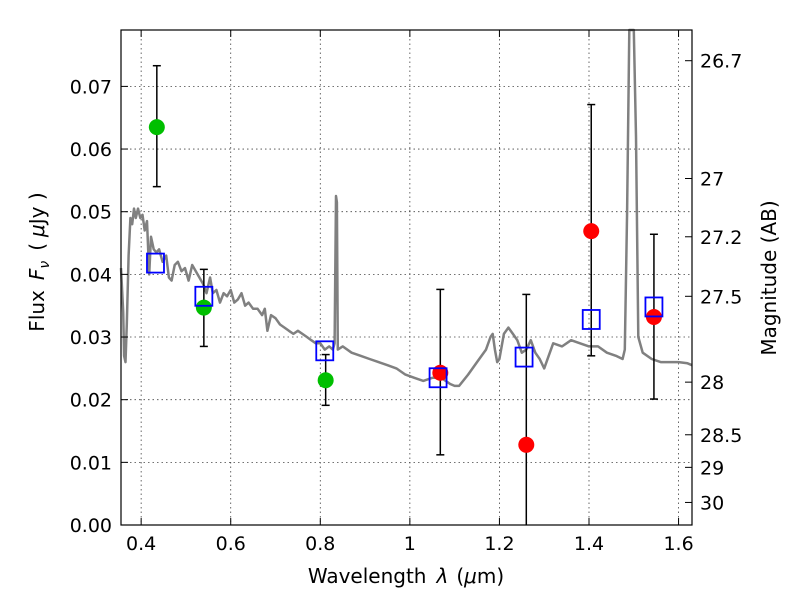 This screenshot has width=800, height=600. What do you see at coordinates (91, 338) in the screenshot?
I see `y-tick-label: 0.03` at bounding box center [91, 338].